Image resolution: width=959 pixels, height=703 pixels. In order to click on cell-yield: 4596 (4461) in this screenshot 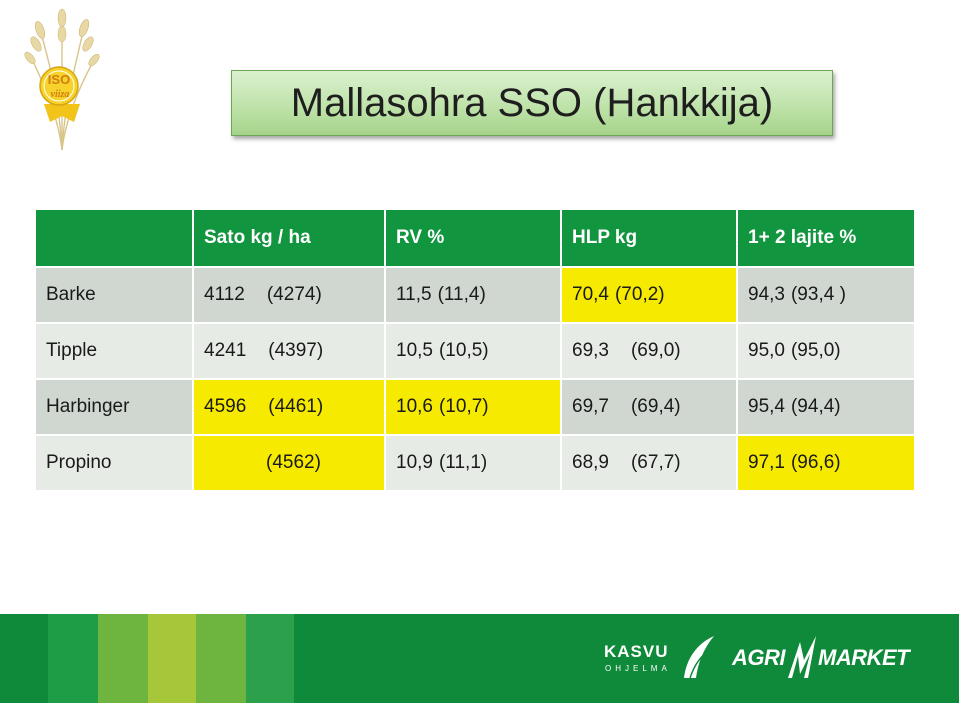, I will do `click(289, 407)`.